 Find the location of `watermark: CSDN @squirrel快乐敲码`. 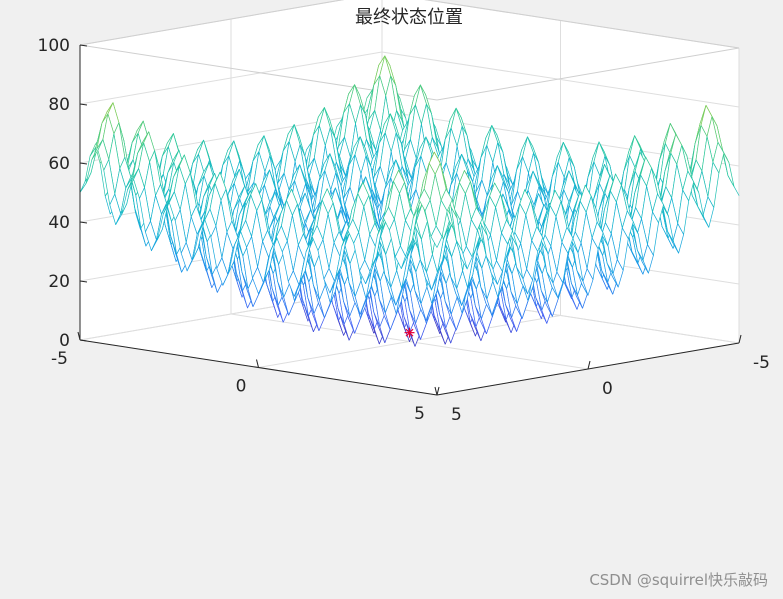

watermark: CSDN @squirrel快乐敲码 is located at coordinates (678, 580).